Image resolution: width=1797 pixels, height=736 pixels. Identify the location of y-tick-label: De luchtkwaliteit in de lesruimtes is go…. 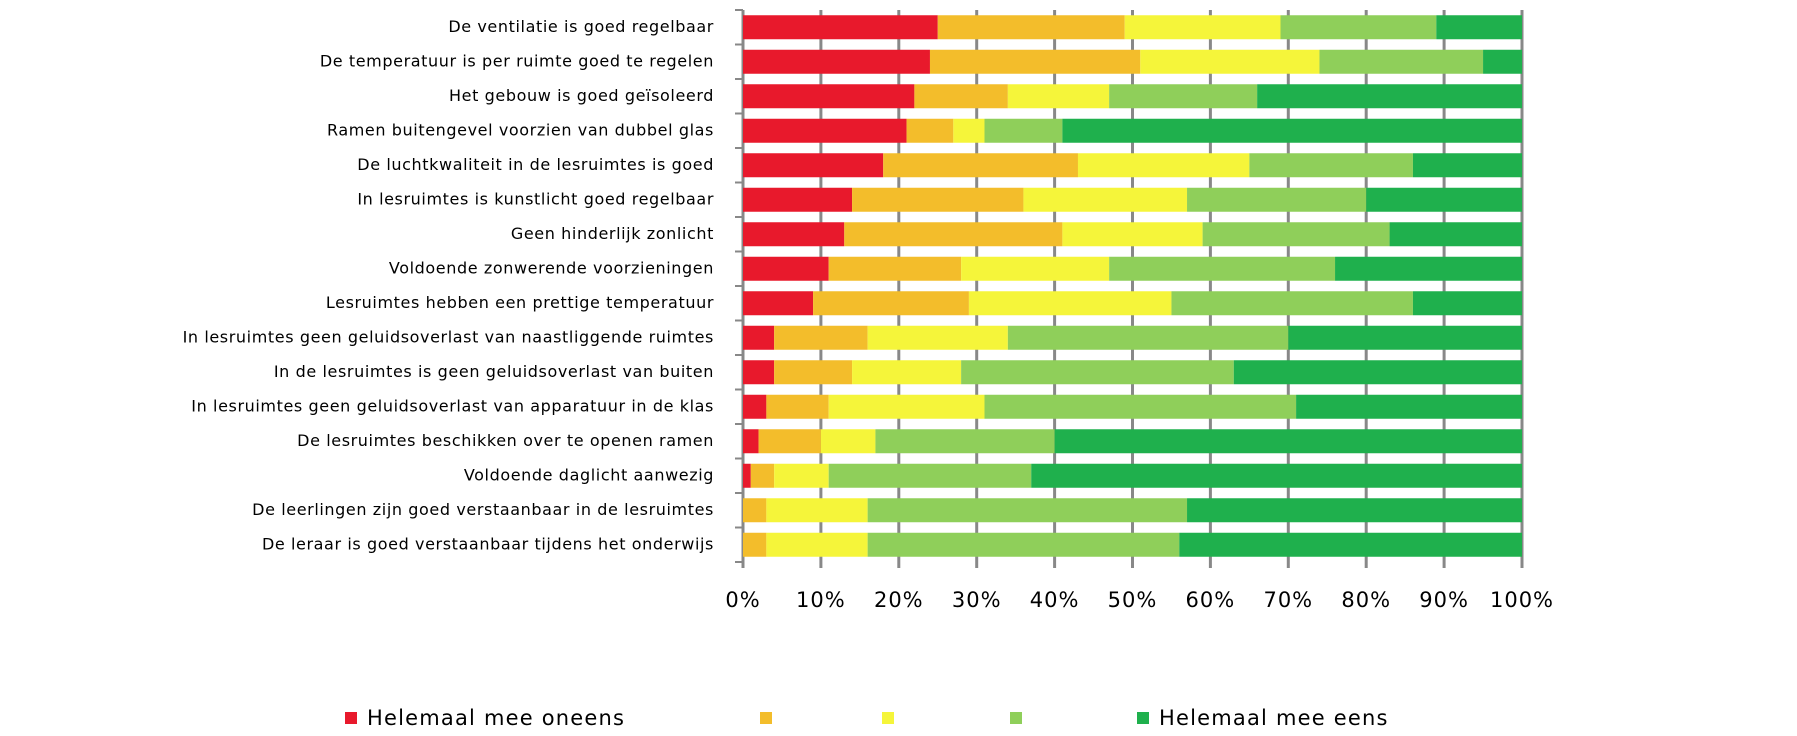
(535, 164).